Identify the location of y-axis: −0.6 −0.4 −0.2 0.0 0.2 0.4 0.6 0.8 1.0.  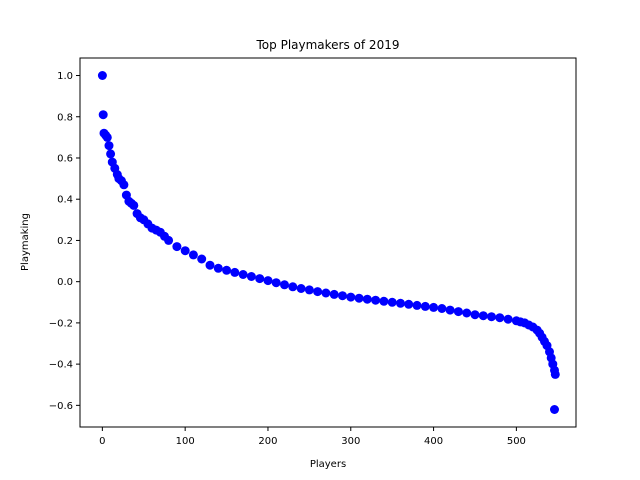
(64, 241).